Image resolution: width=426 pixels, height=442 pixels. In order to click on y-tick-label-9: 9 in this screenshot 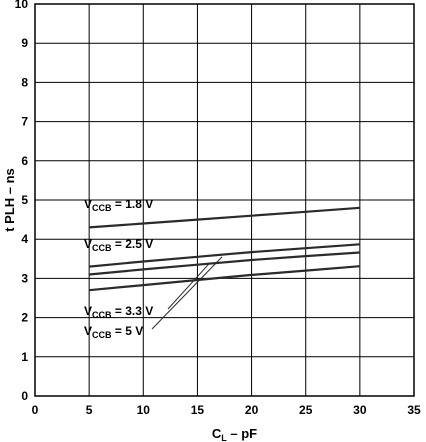, I will do `click(24, 43)`.